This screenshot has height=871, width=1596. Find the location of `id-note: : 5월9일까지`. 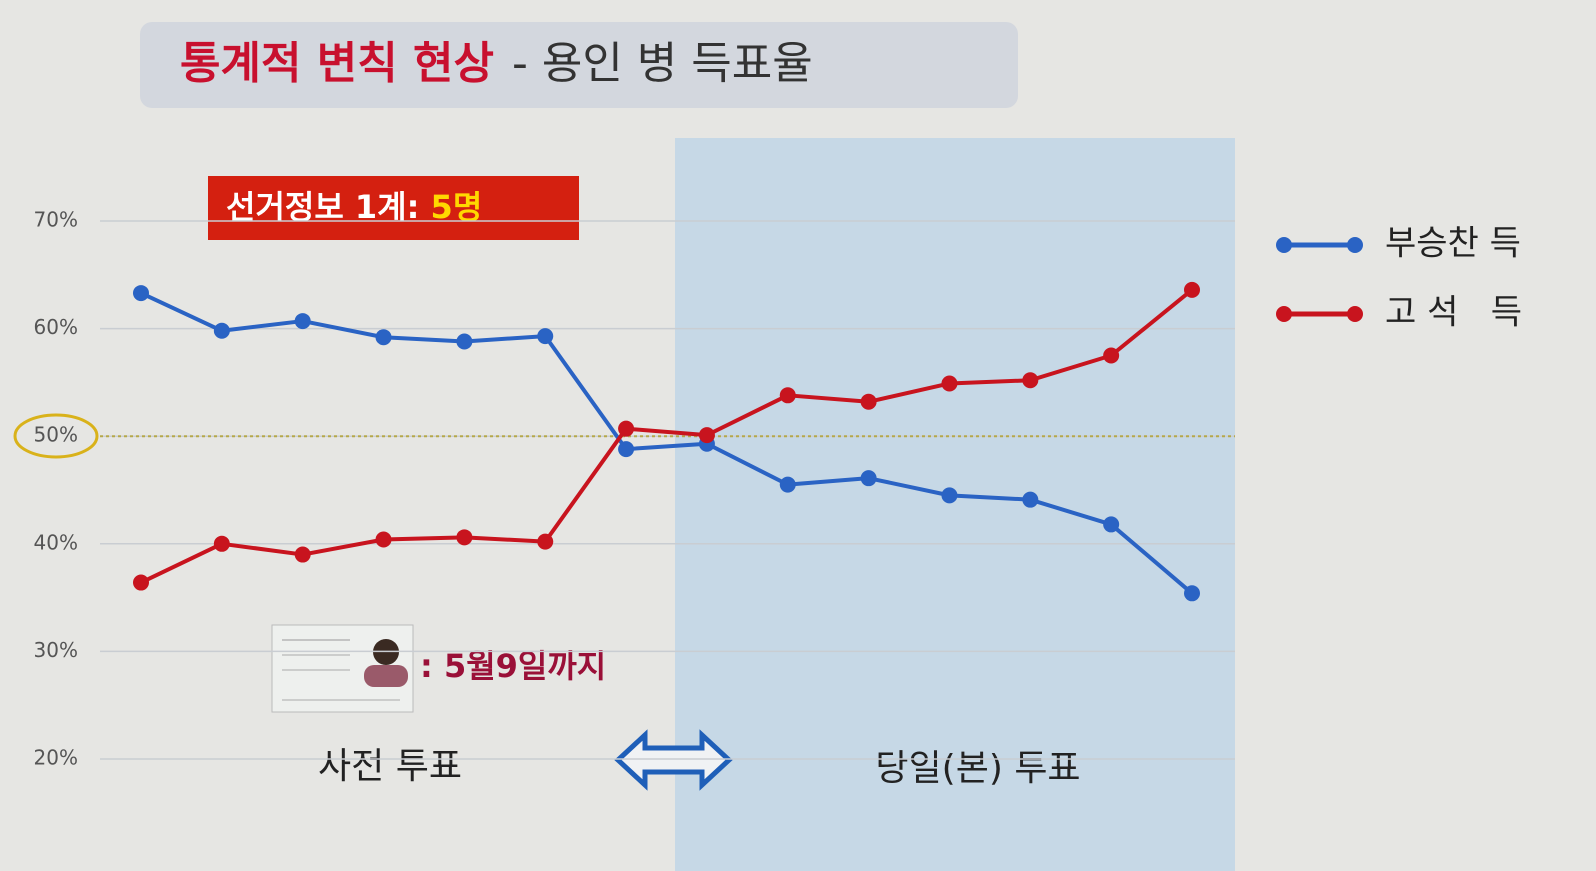

id-note: : 5월9일까지 is located at coordinates (513, 666).